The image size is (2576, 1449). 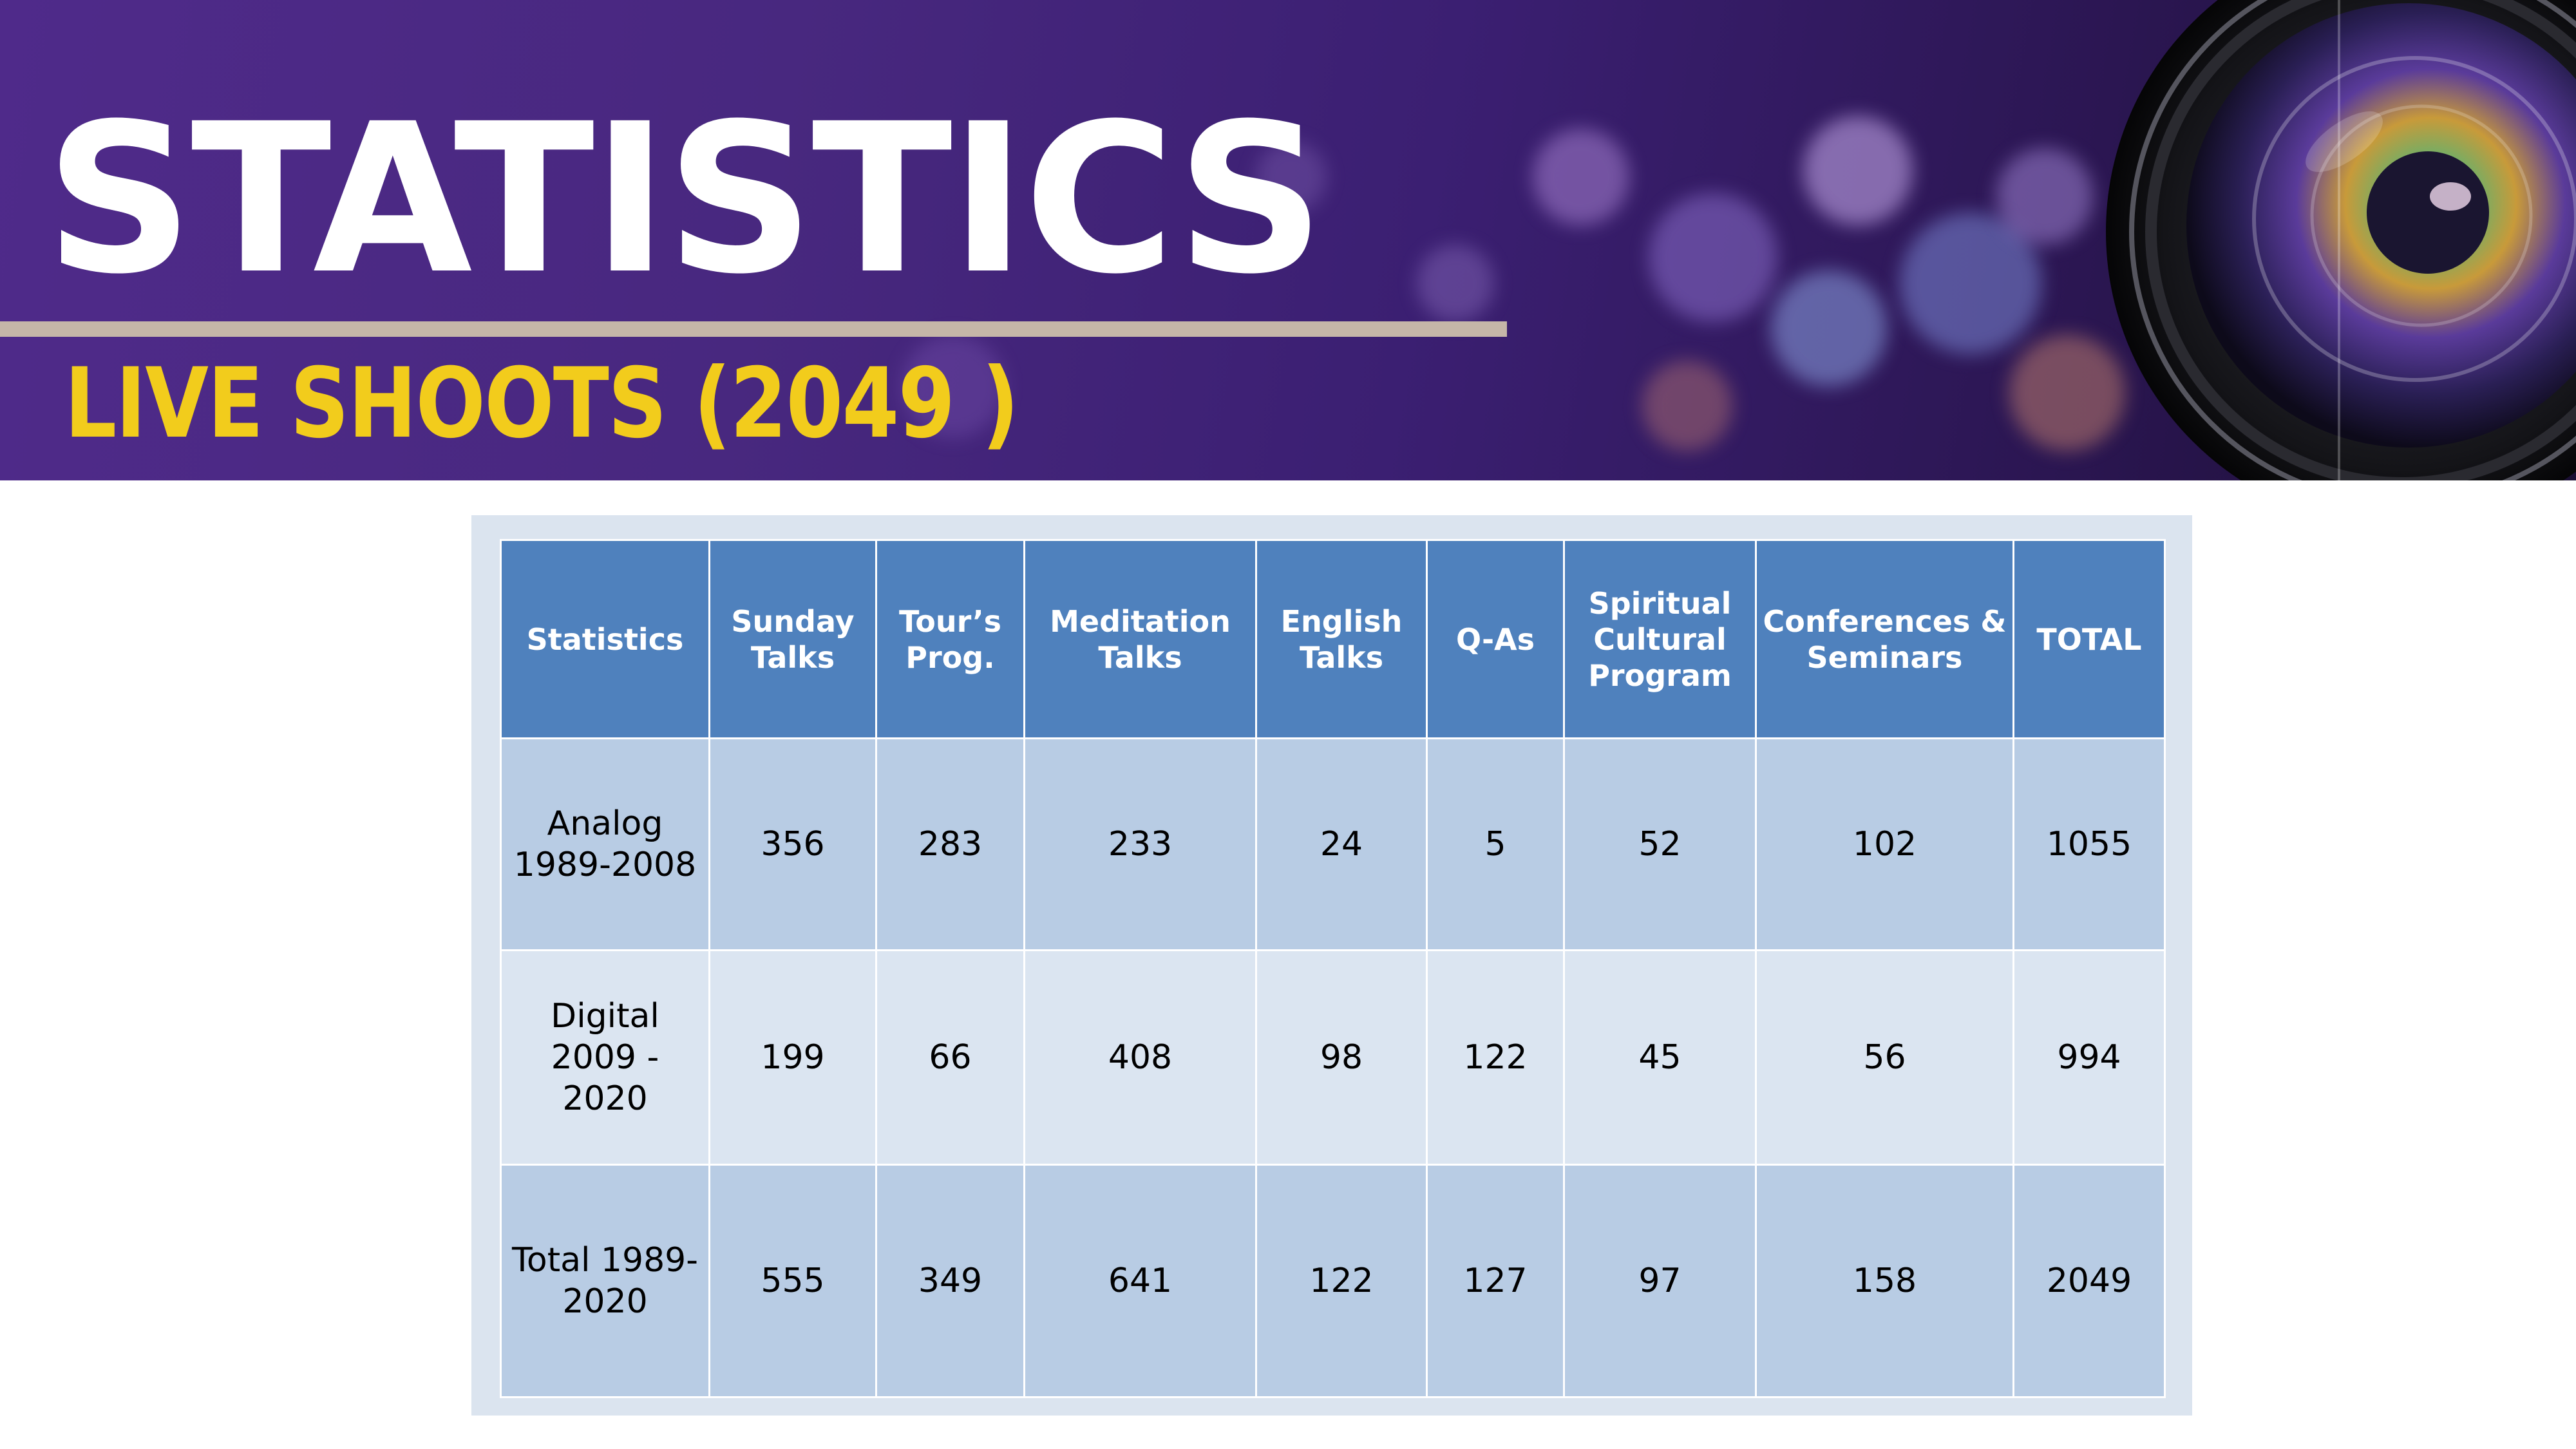 What do you see at coordinates (950, 1058) in the screenshot?
I see `table-cell: 66` at bounding box center [950, 1058].